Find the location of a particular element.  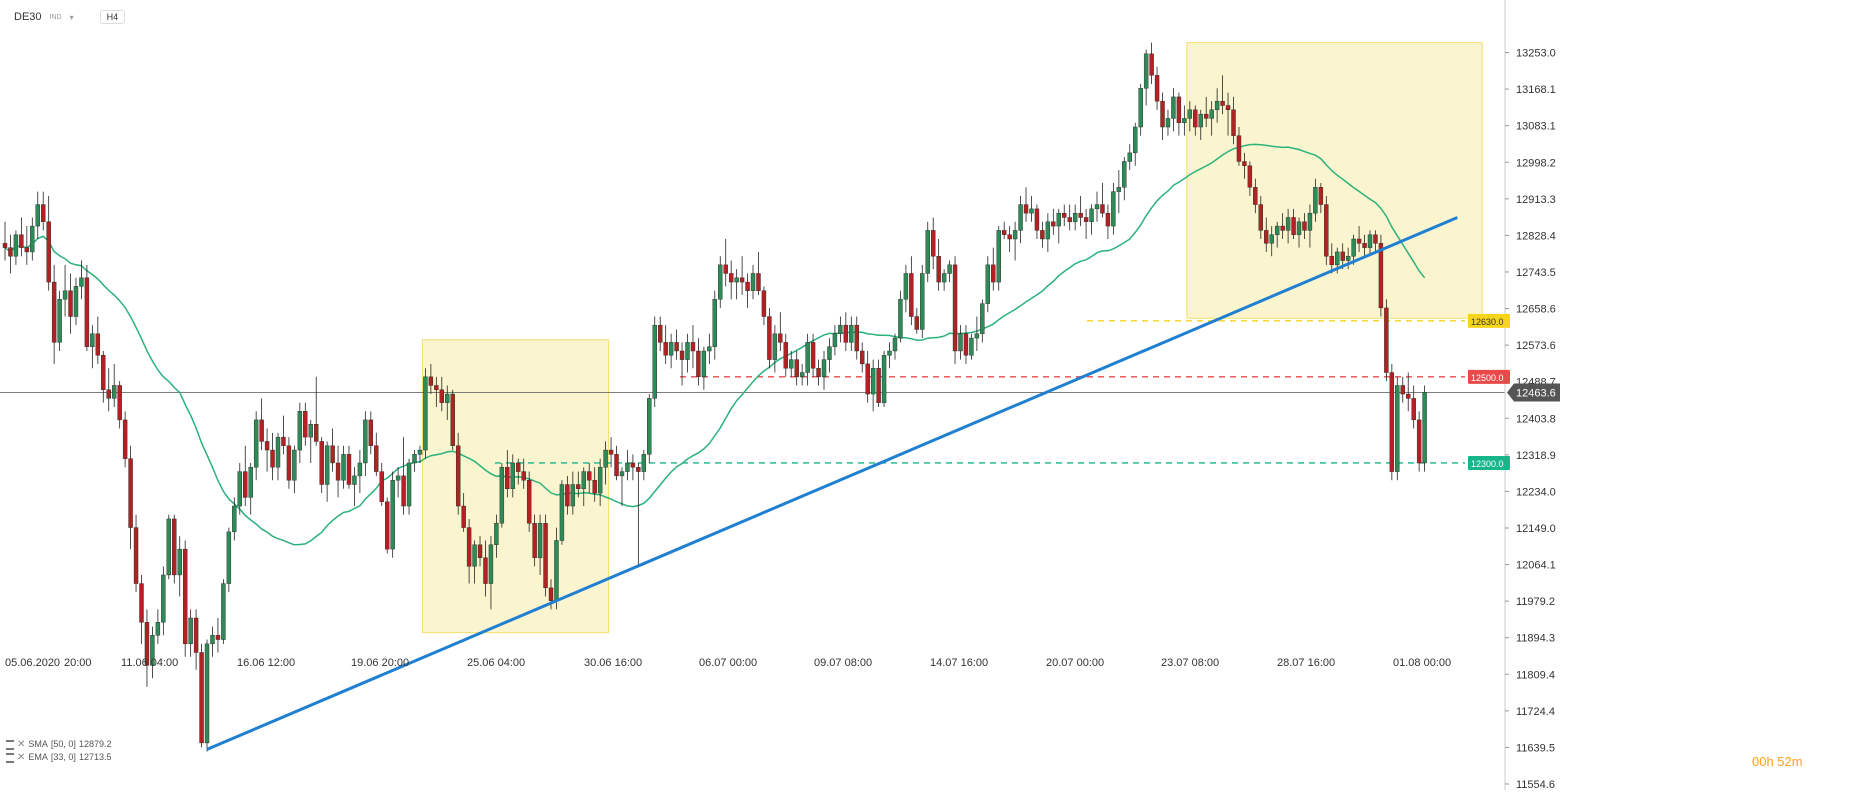

time-tick-label: 16.06 12:00 is located at coordinates (266, 663).